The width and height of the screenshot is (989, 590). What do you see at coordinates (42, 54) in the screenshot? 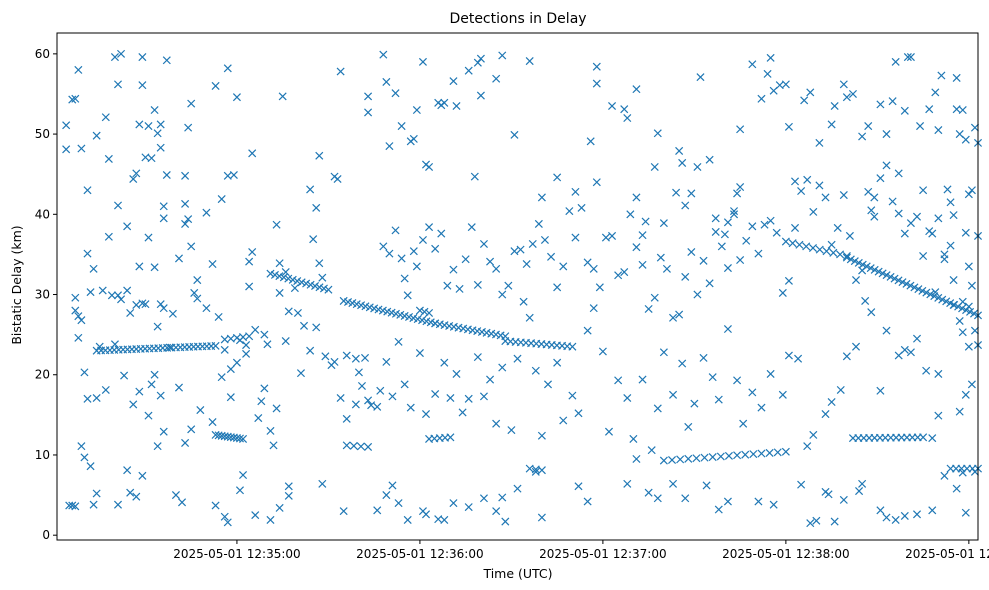
I see `y-tick-label: 60` at bounding box center [42, 54].